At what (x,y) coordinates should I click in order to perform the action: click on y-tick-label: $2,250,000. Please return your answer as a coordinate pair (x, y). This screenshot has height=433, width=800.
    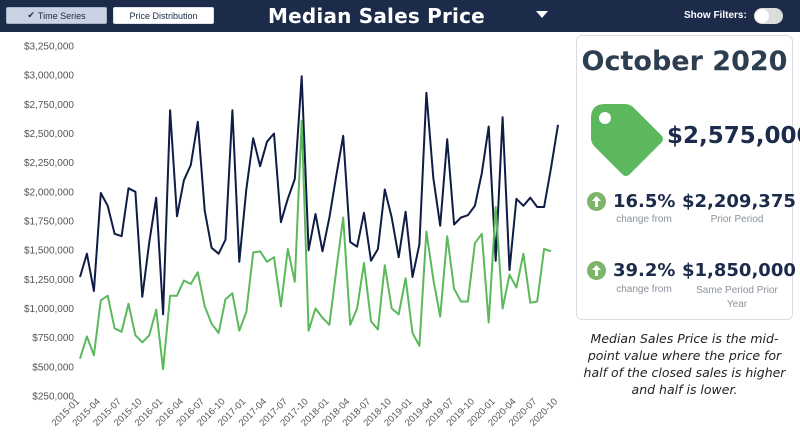
    Looking at the image, I should click on (49, 163).